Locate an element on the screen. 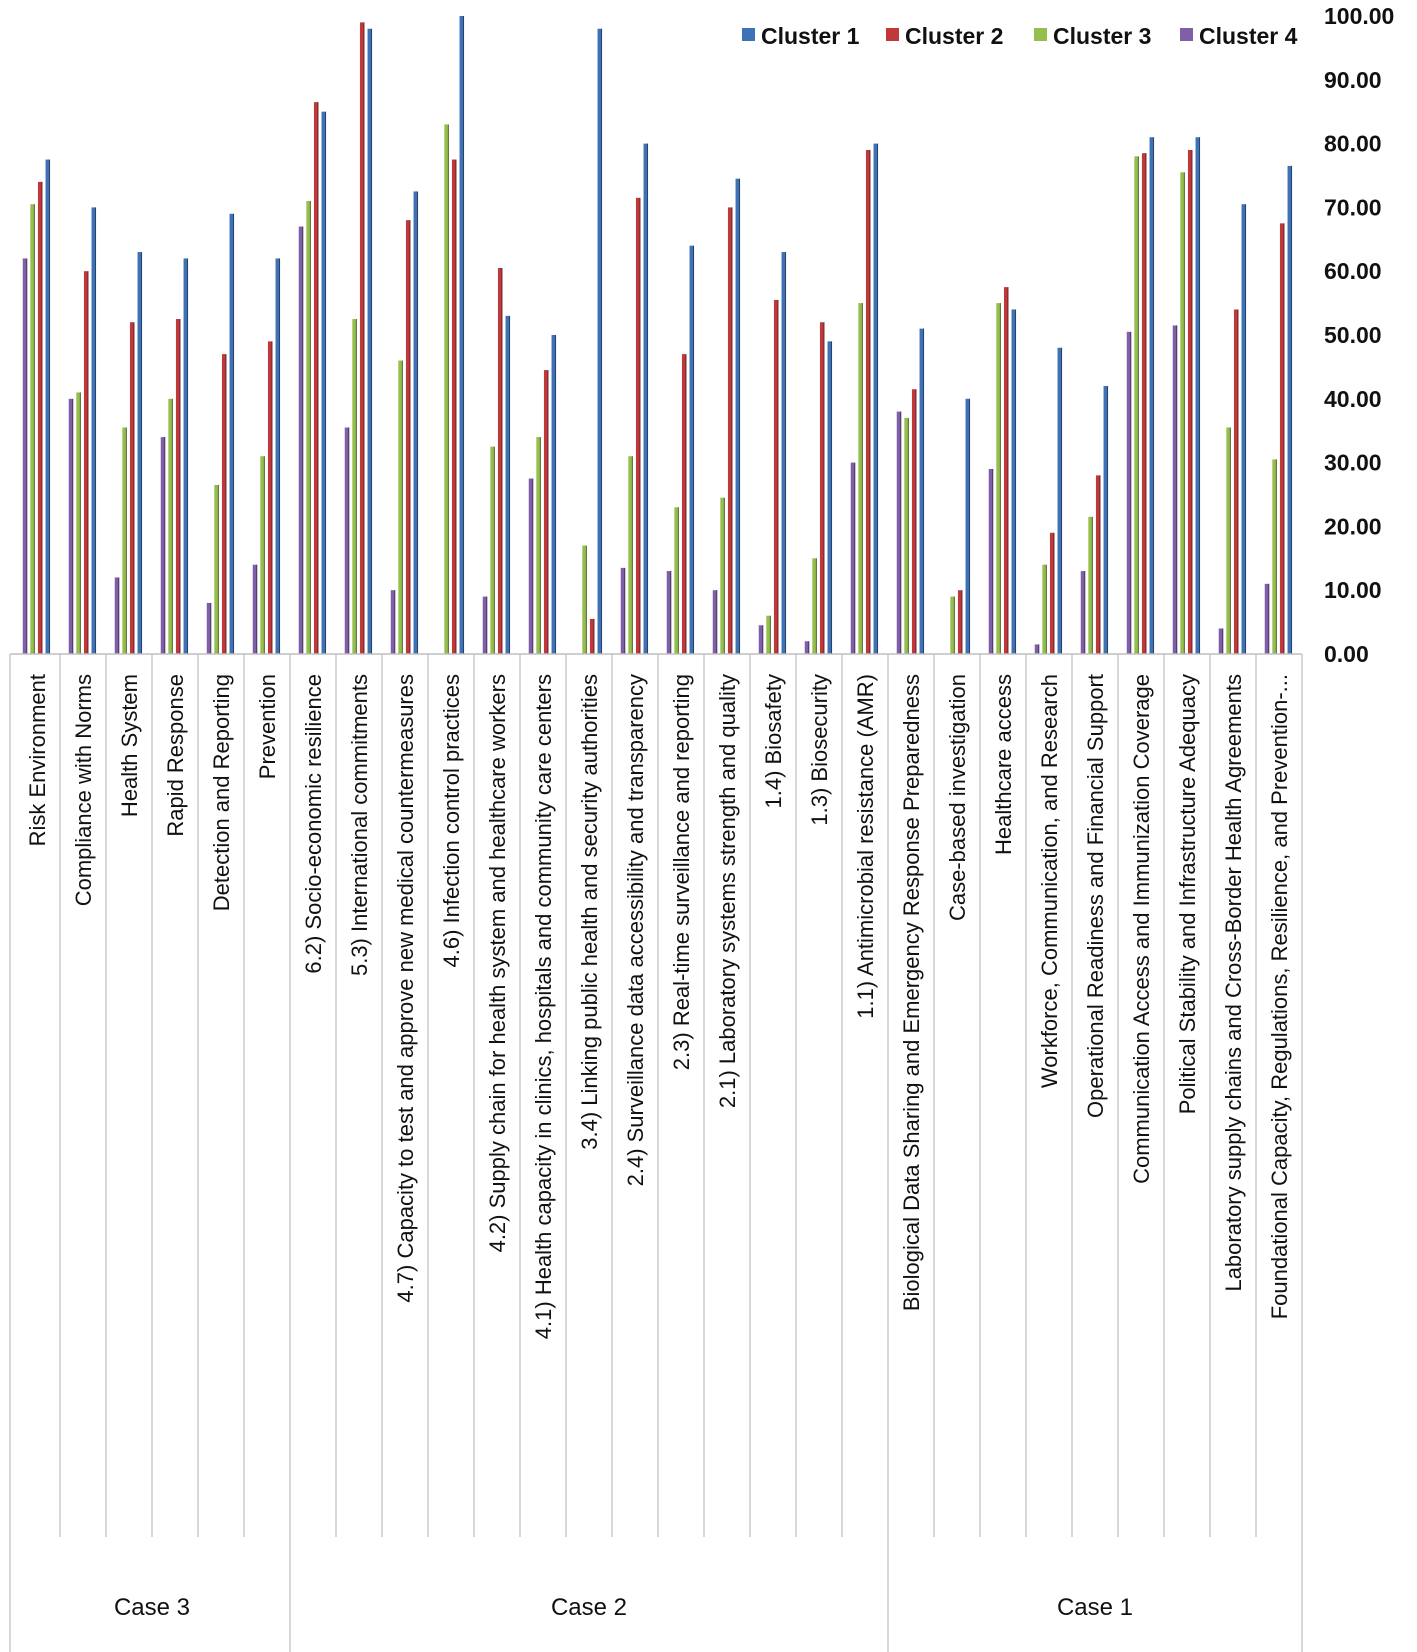 Image resolution: width=1417 pixels, height=1652 pixels. x-category-label: 1.4) Biosafety is located at coordinates (773, 741).